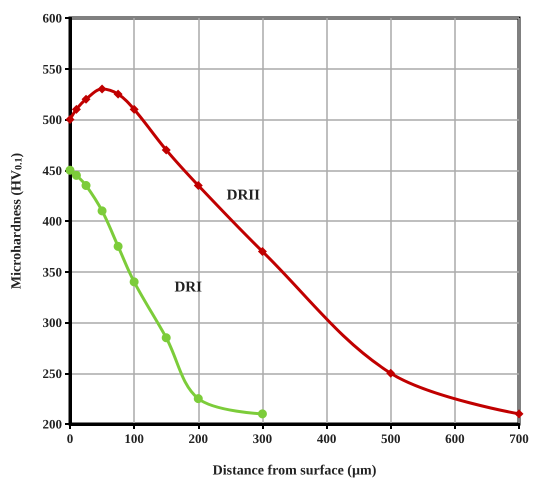  Describe the element at coordinates (294, 471) in the screenshot. I see `x-axis-title: Distance from surface (µm)` at that location.